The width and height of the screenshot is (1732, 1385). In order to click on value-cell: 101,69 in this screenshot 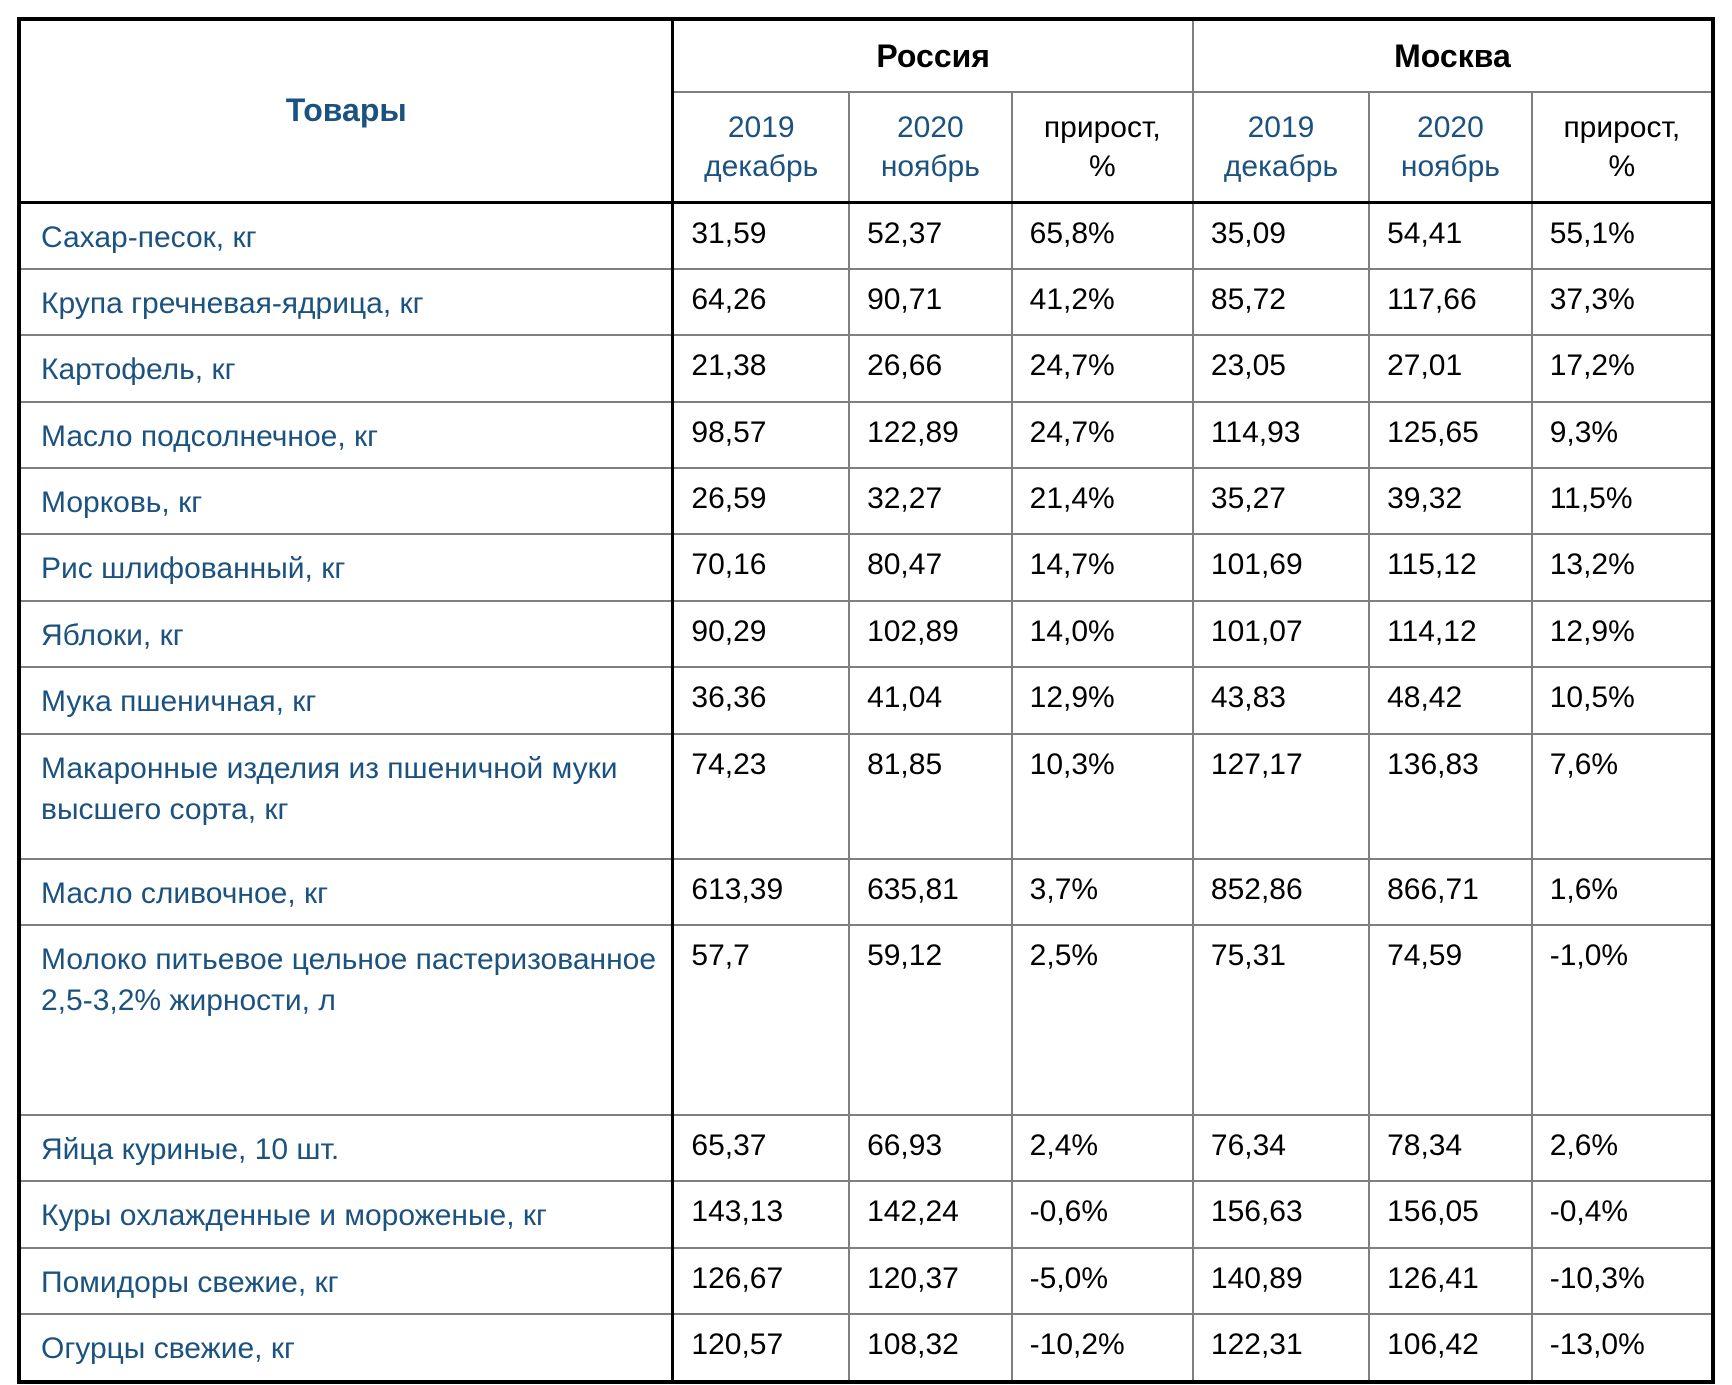, I will do `click(1281, 567)`.